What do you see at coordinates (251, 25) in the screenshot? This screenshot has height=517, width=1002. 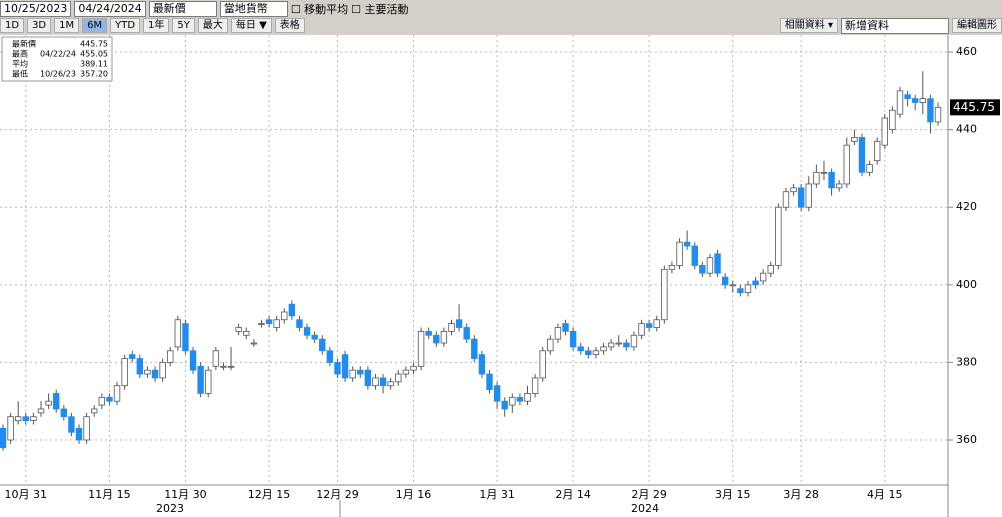 I see `period-select: 每日 ▼` at bounding box center [251, 25].